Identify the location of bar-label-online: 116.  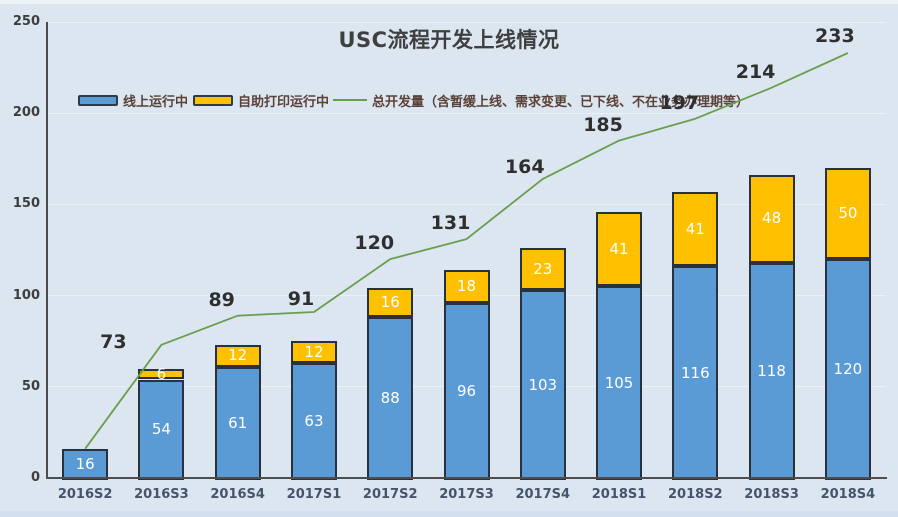
(695, 372).